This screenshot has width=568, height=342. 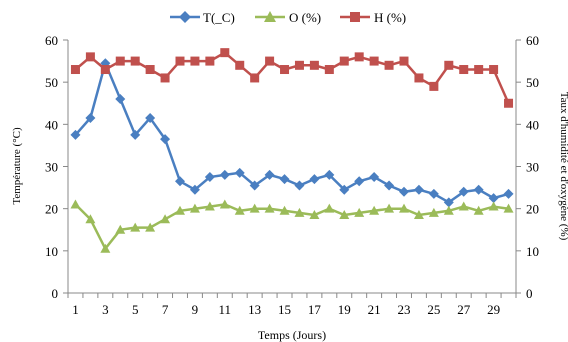 What do you see at coordinates (225, 309) in the screenshot?
I see `x-tick-label: 11` at bounding box center [225, 309].